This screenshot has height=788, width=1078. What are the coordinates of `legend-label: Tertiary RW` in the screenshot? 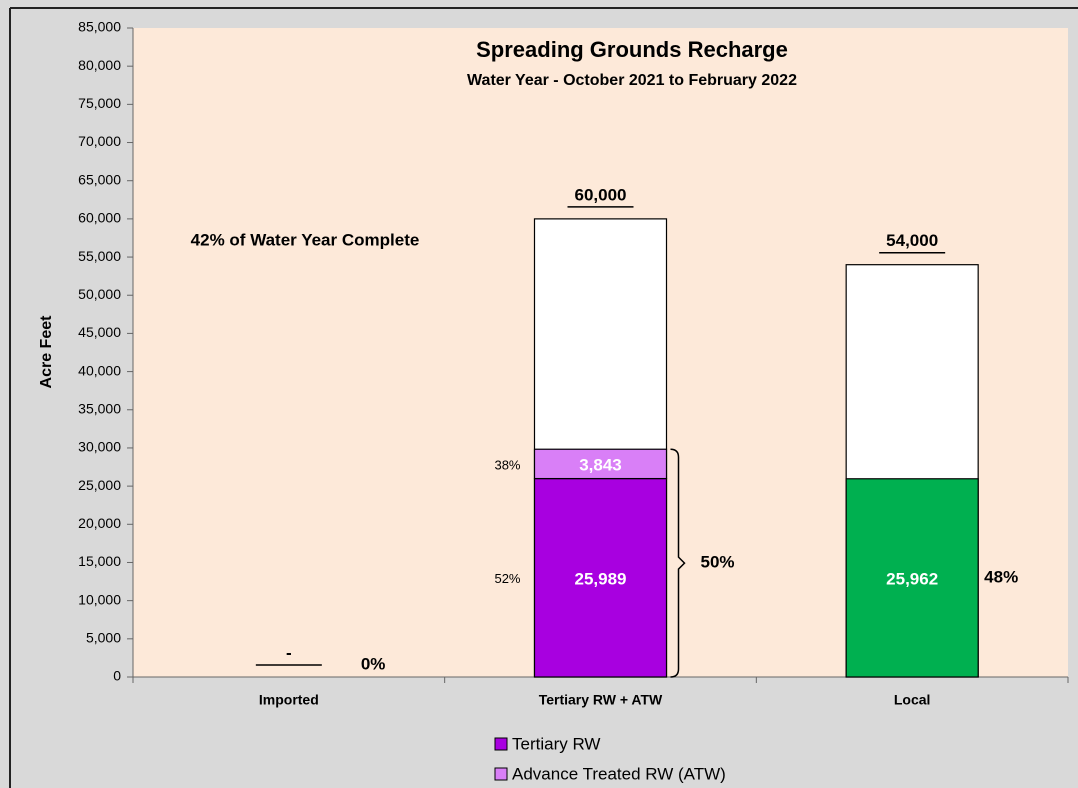 It's located at (556, 743).